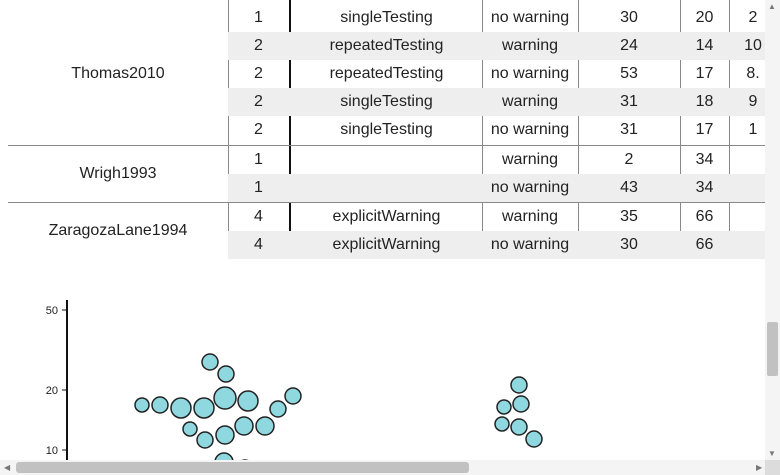 The height and width of the screenshot is (475, 780). What do you see at coordinates (772, 467) in the screenshot?
I see `scrollbar-corner` at bounding box center [772, 467].